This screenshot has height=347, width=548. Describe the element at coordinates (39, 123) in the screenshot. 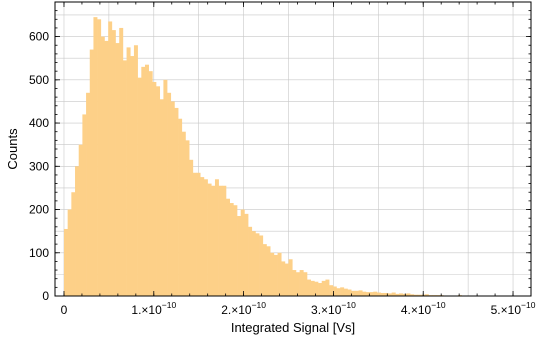

I see `y-tick-label: 400` at that location.